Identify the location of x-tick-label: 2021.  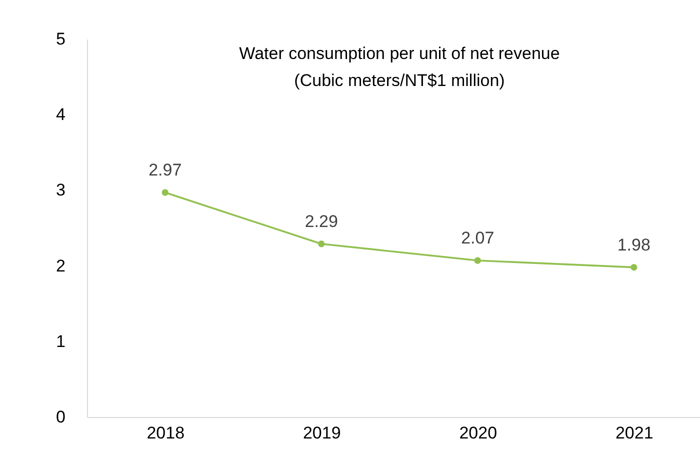
(634, 433).